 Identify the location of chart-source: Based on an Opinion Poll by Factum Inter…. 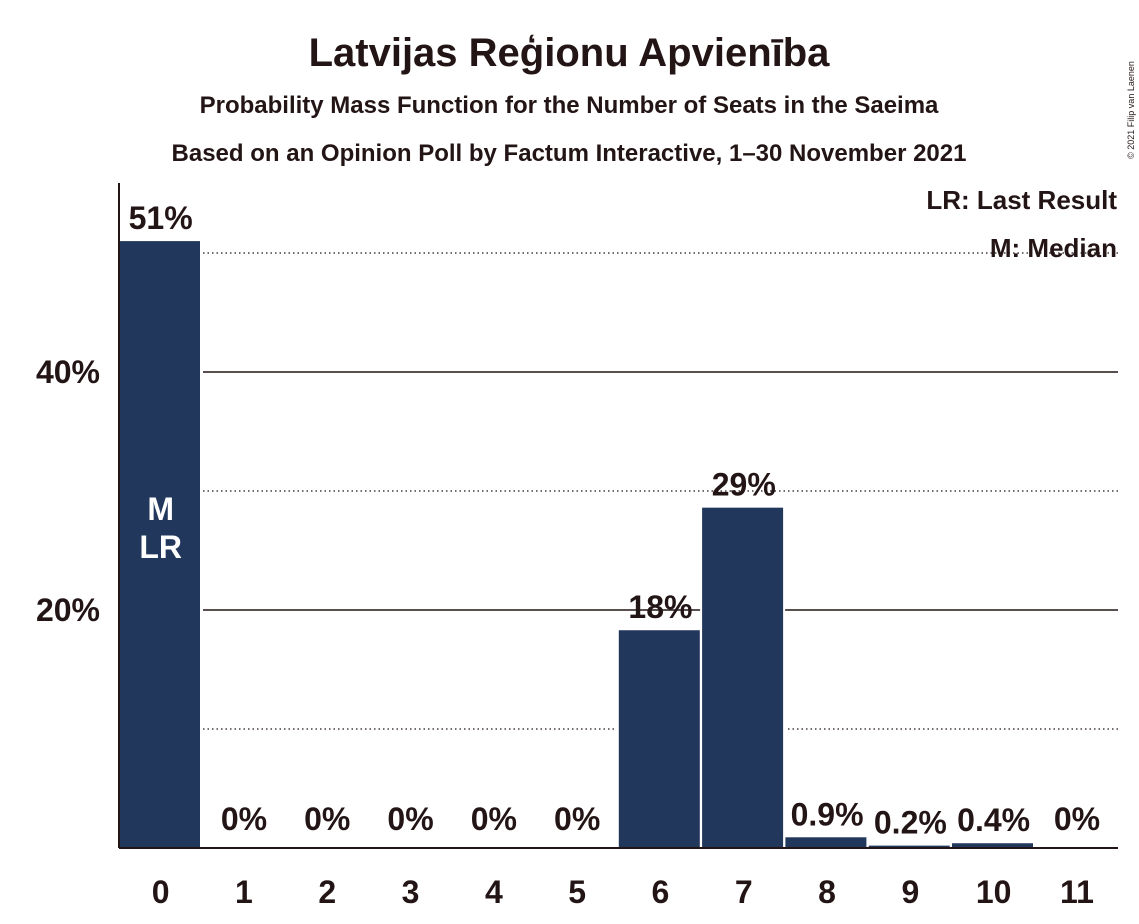
(569, 153).